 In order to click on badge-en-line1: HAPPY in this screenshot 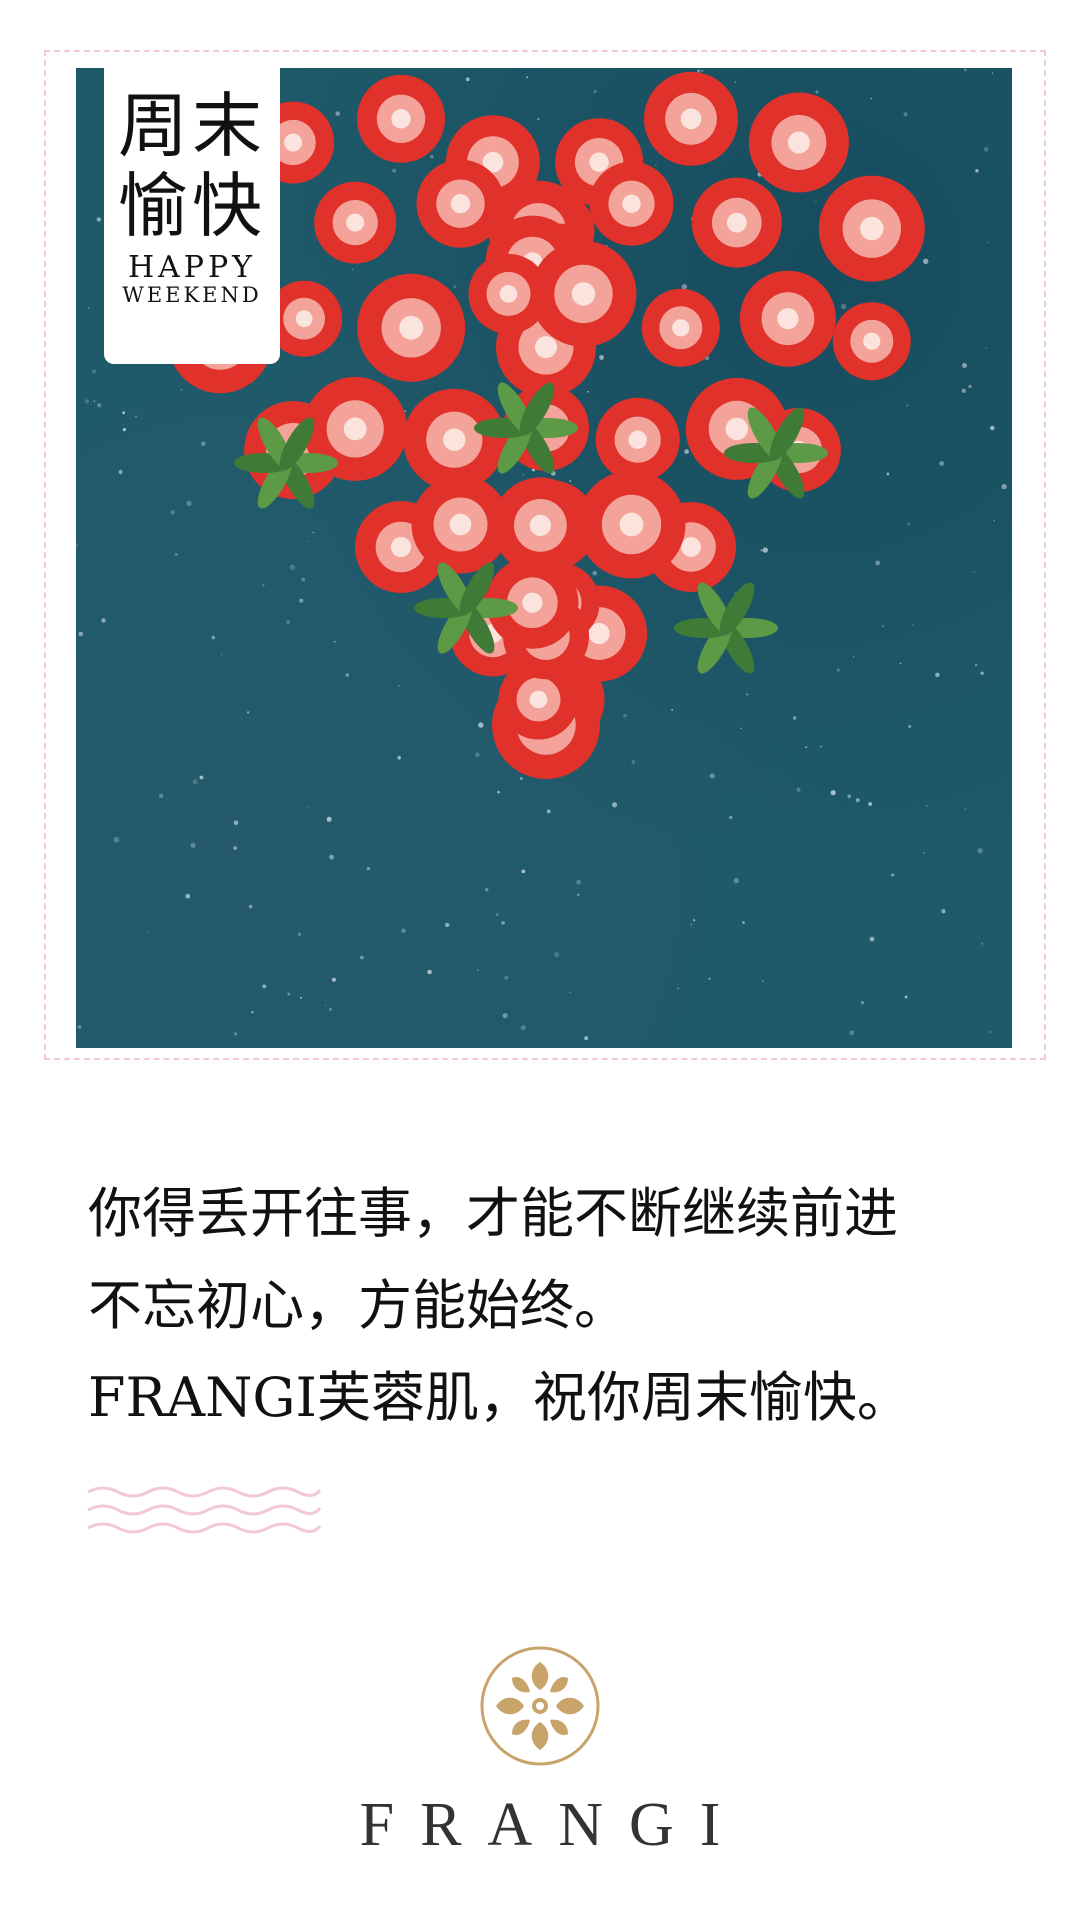, I will do `click(191, 267)`.